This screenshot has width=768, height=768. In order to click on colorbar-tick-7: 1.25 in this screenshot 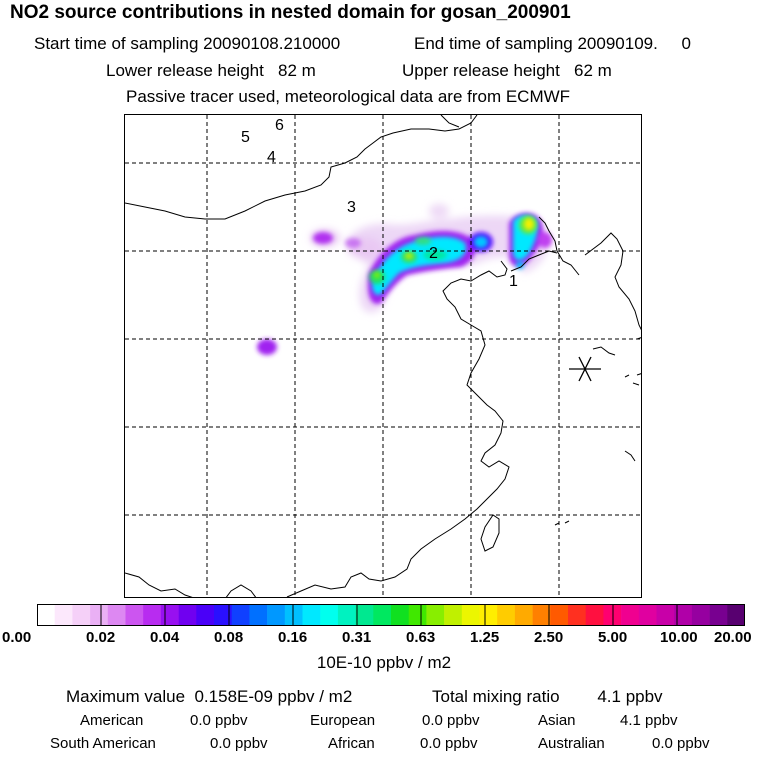, I will do `click(485, 637)`.